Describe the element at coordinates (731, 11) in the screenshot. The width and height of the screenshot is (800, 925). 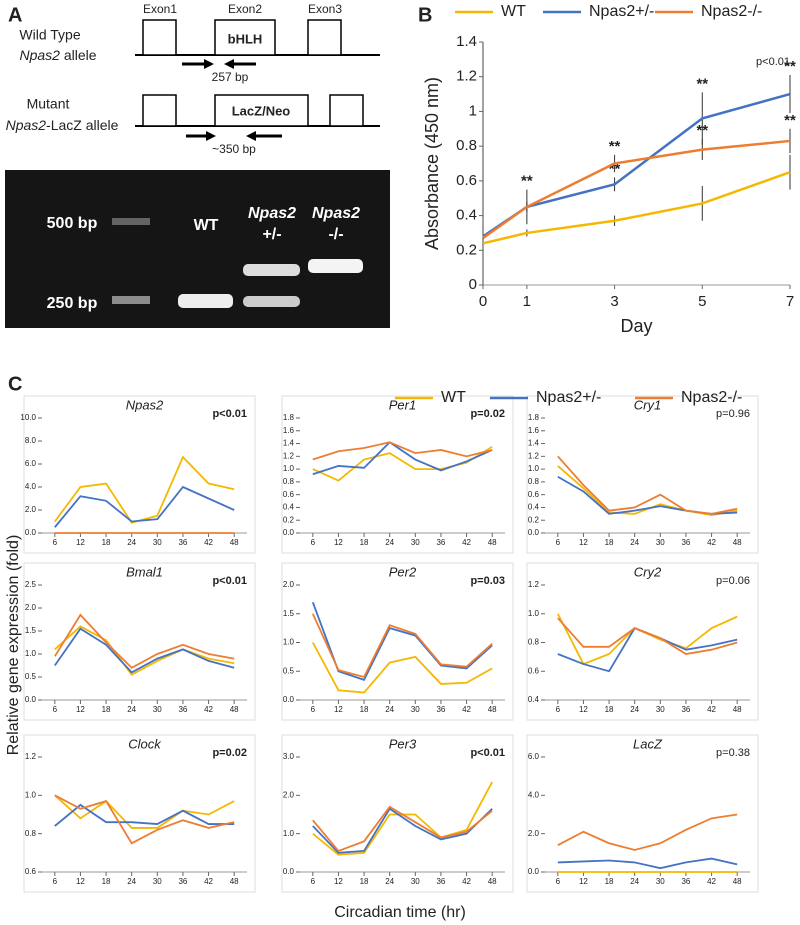
I see `legend-label: Npas2-/-` at that location.